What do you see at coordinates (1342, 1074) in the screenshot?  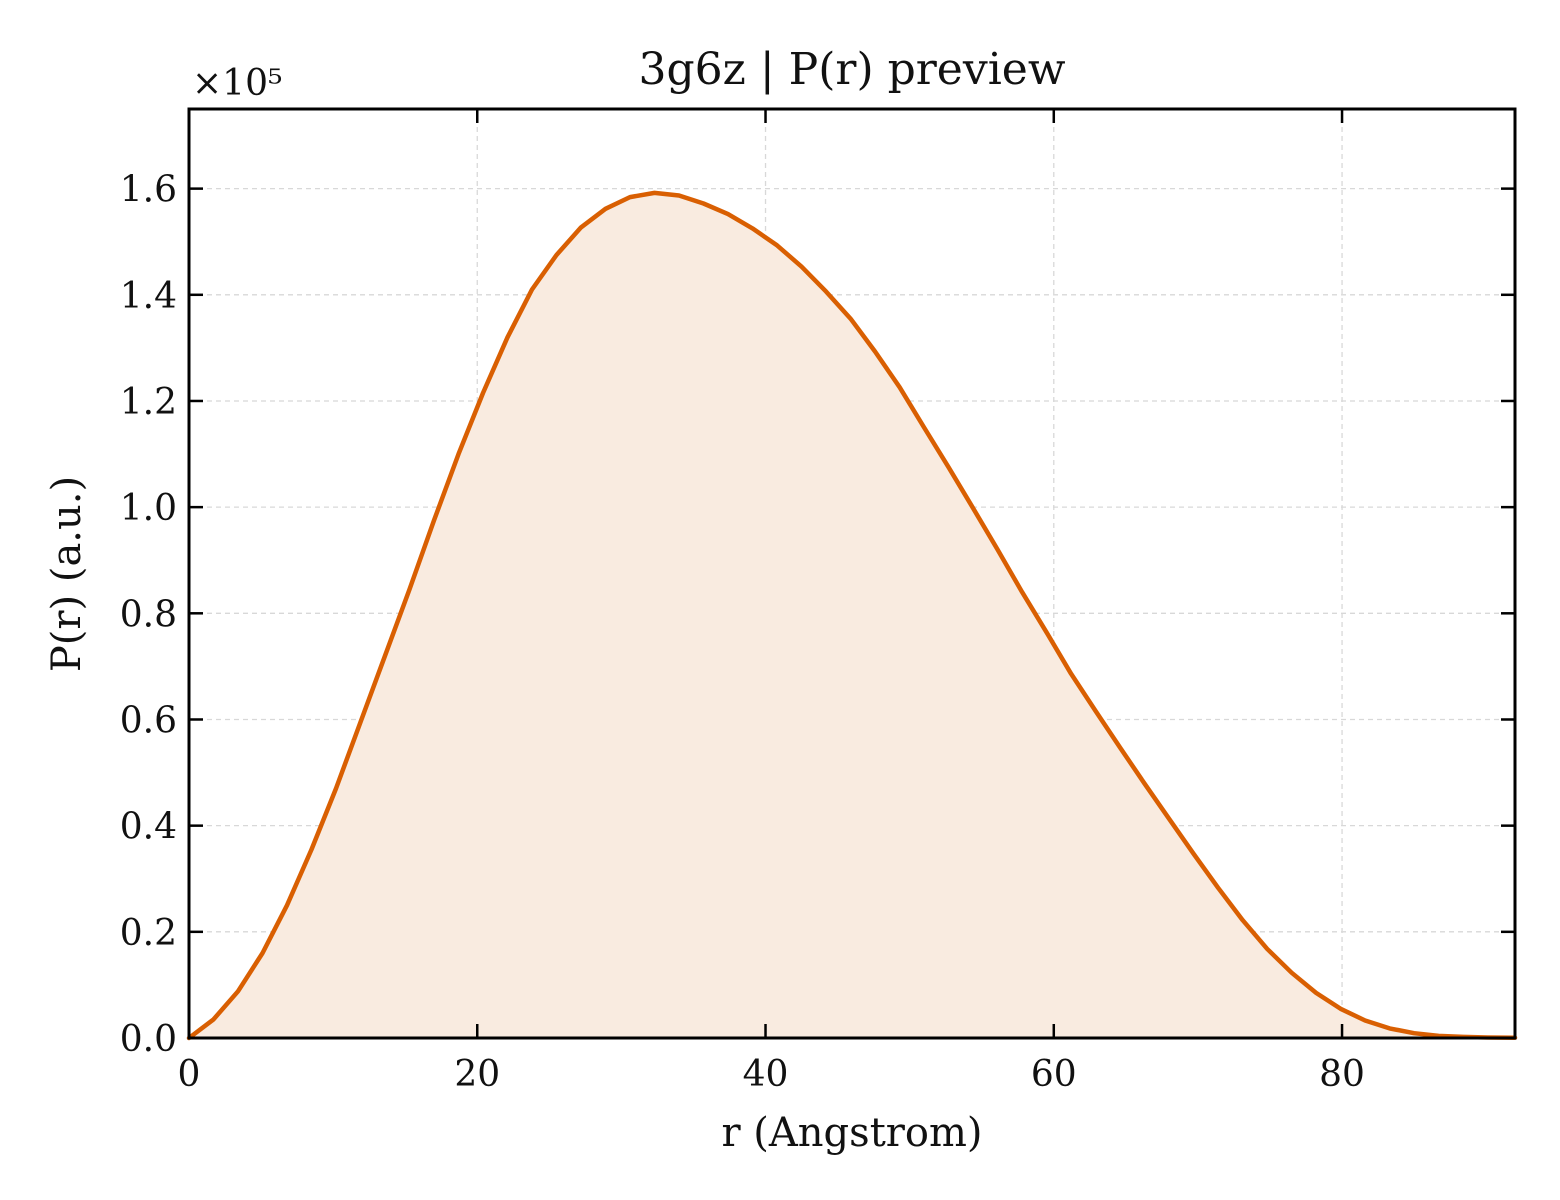 I see `x-tick-label: 80` at bounding box center [1342, 1074].